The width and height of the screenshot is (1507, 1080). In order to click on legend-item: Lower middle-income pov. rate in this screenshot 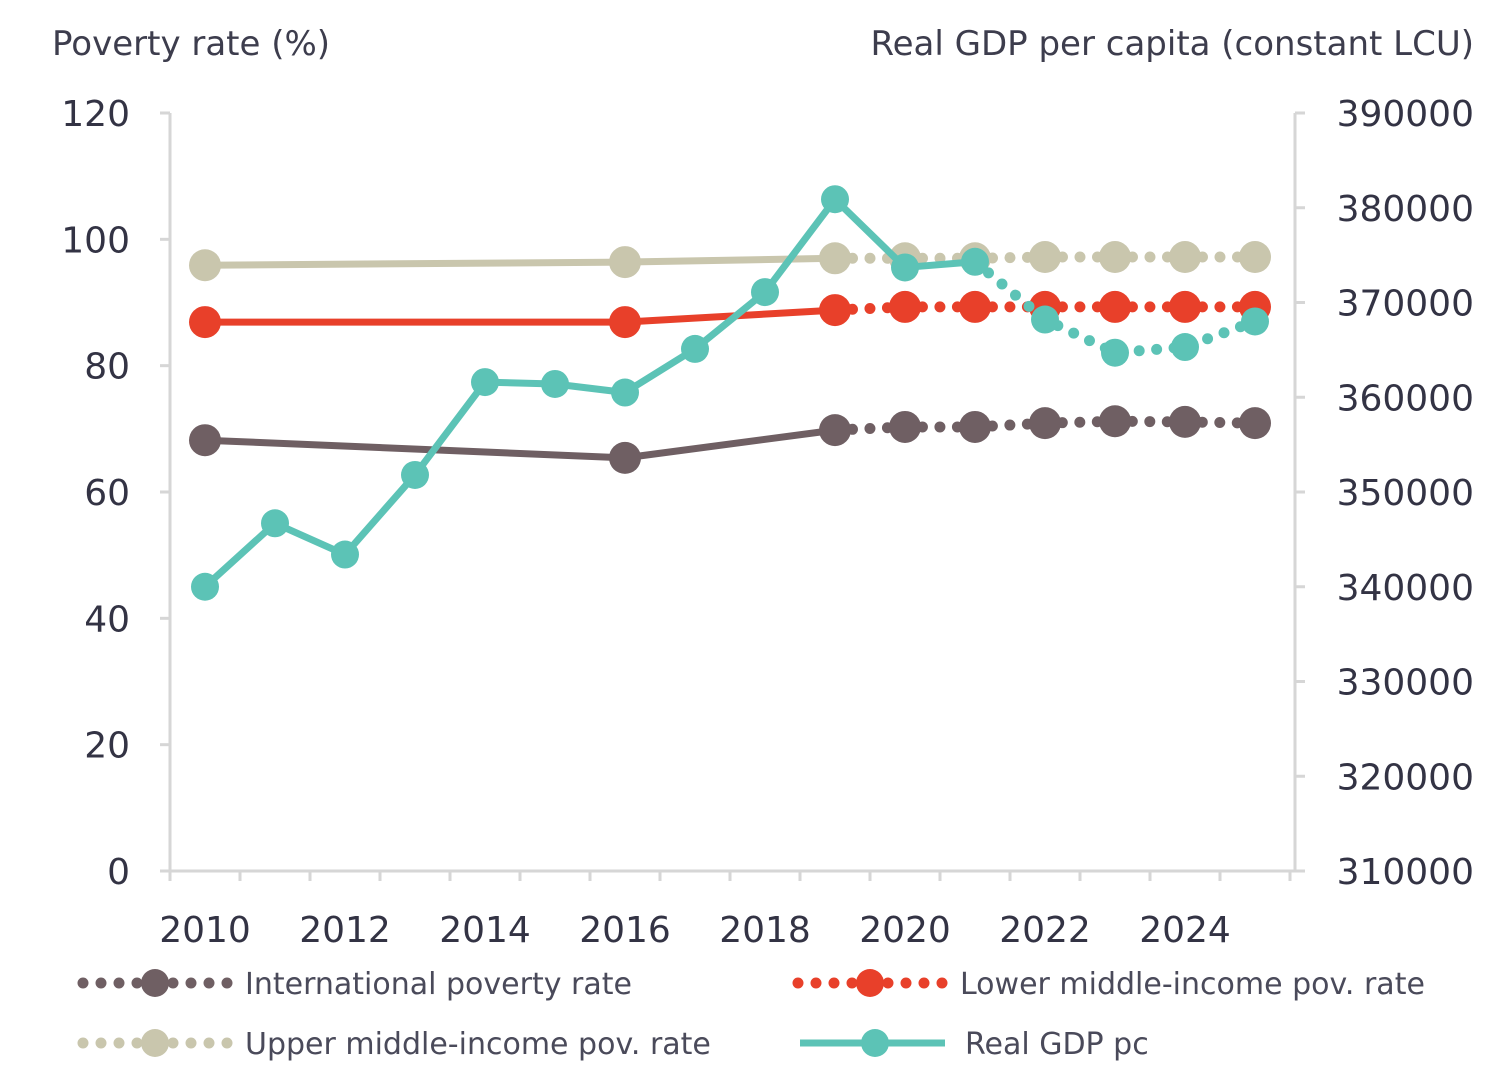, I will do `click(1108, 984)`.